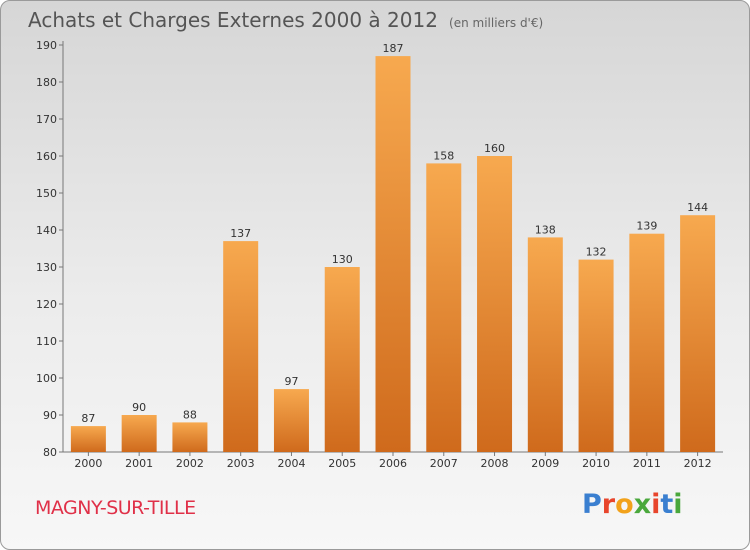 The image size is (750, 550). Describe the element at coordinates (50, 415) in the screenshot. I see `y-tick-label: 90` at that location.